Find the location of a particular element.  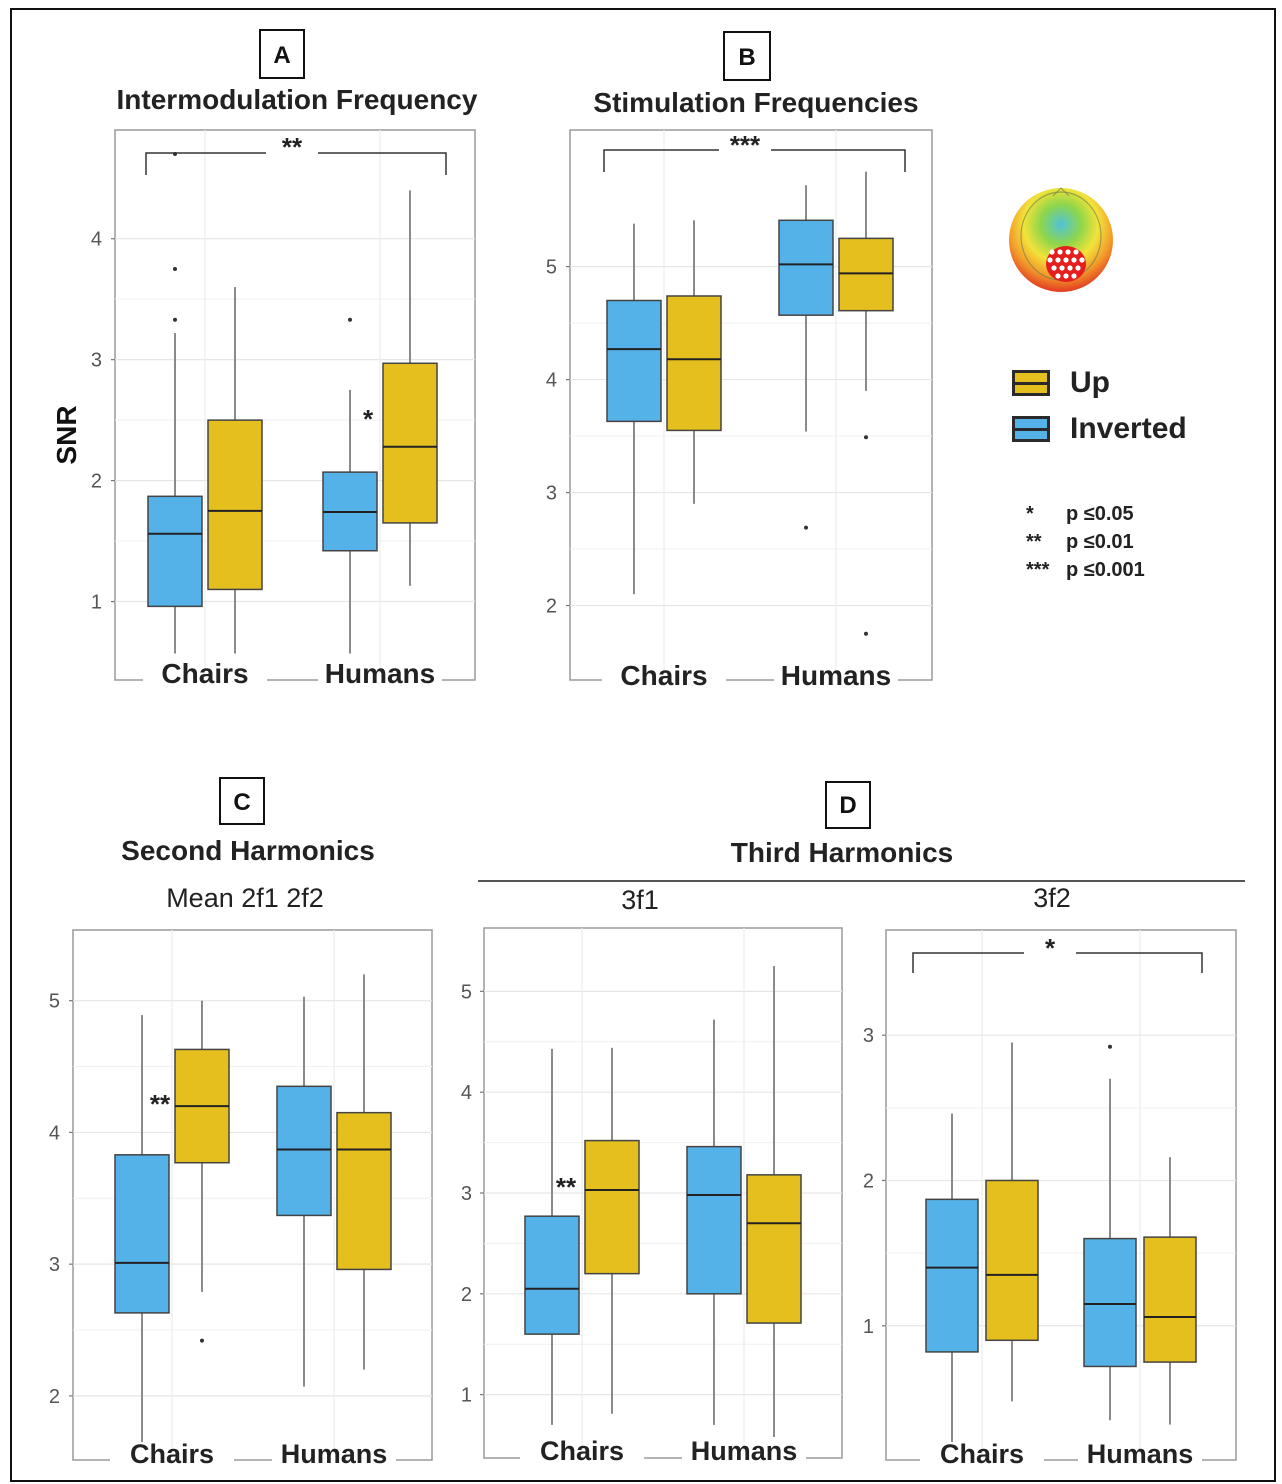

legend-item-inverted: Inverted is located at coordinates (1099, 429).